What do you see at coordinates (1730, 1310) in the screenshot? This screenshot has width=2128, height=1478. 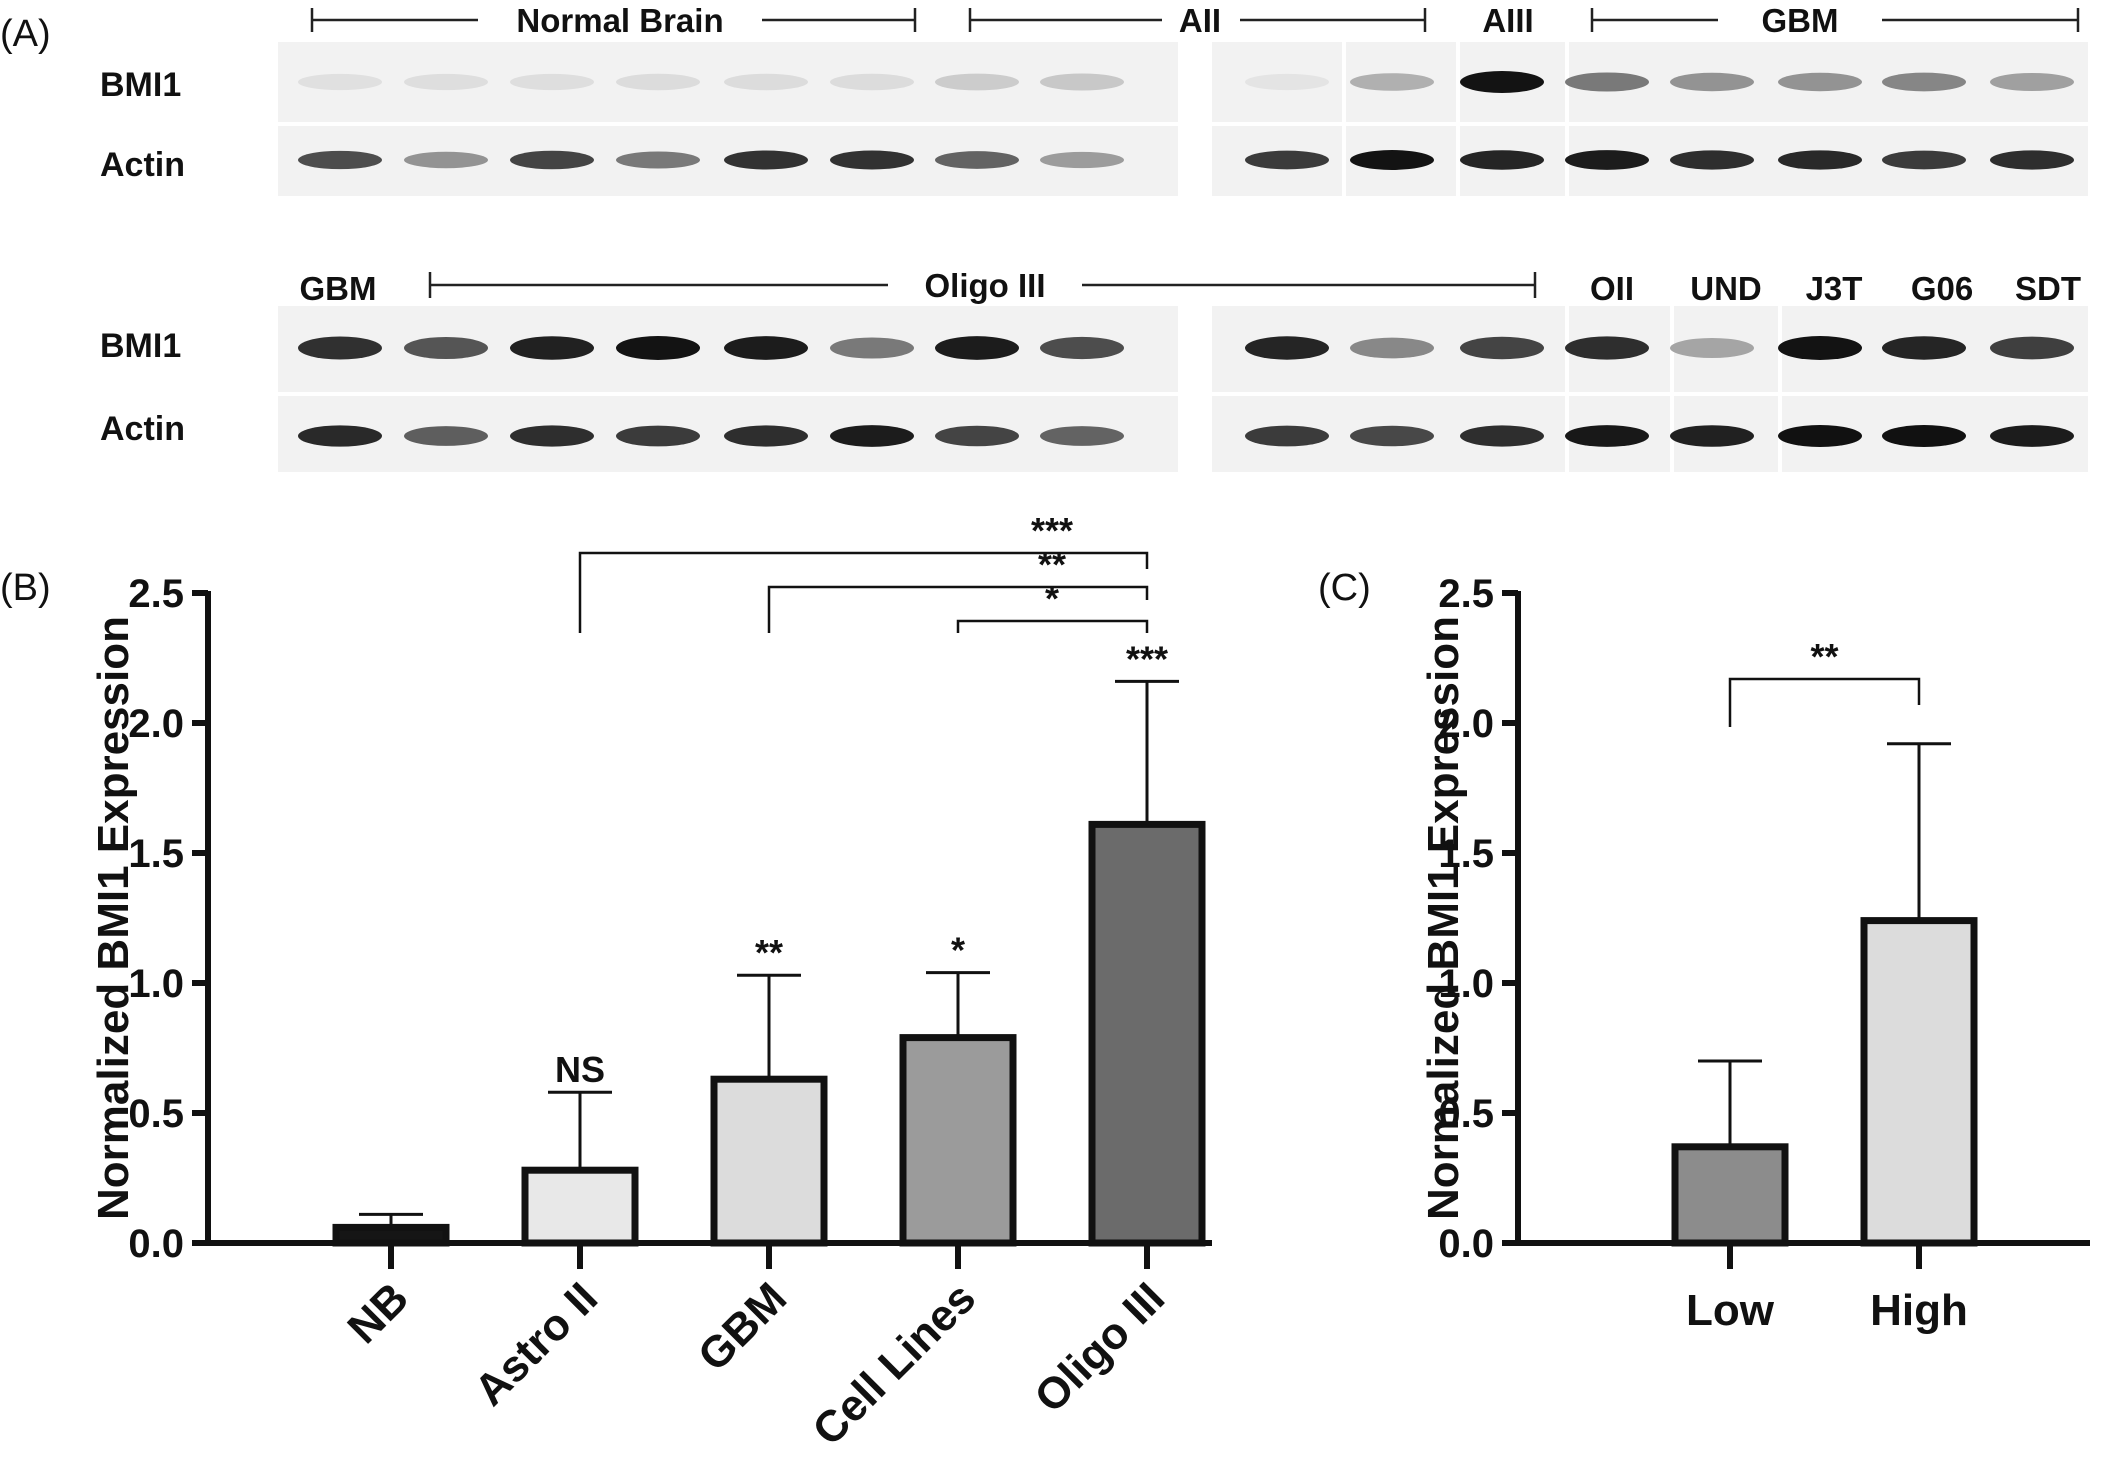 I see `x-tick-label-low: Low` at bounding box center [1730, 1310].